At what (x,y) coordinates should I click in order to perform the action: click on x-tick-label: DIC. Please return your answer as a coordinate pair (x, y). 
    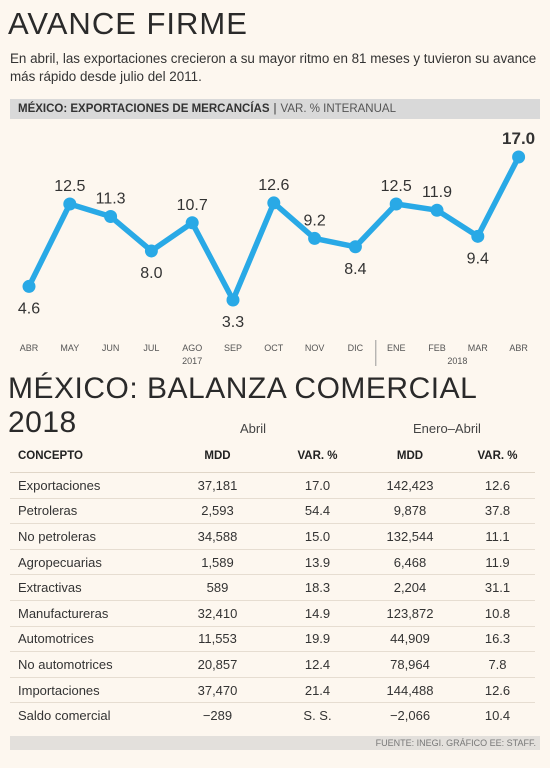
    Looking at the image, I should click on (356, 348).